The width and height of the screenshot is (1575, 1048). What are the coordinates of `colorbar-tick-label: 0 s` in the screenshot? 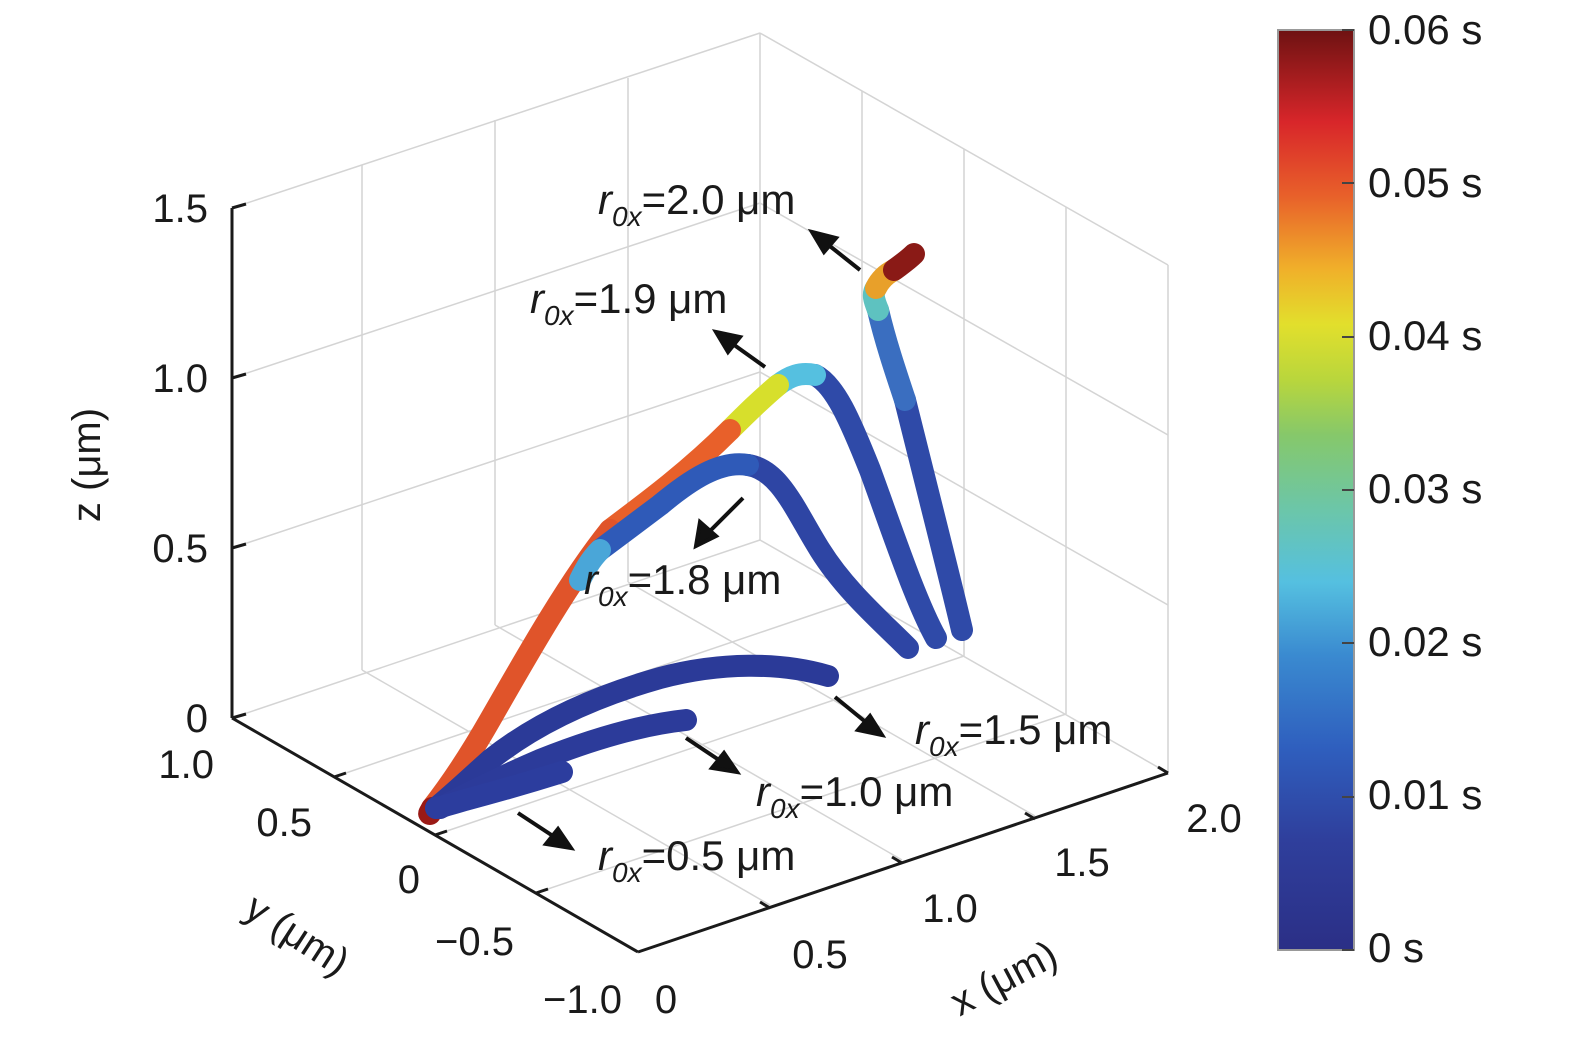 It's located at (1396, 947).